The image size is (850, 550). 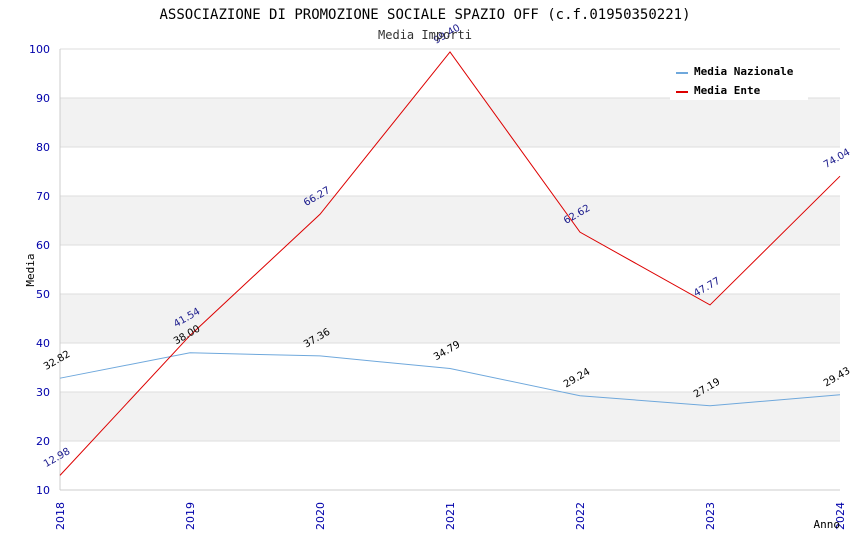 What do you see at coordinates (43, 196) in the screenshot?
I see `y-tick-label: 70` at bounding box center [43, 196].